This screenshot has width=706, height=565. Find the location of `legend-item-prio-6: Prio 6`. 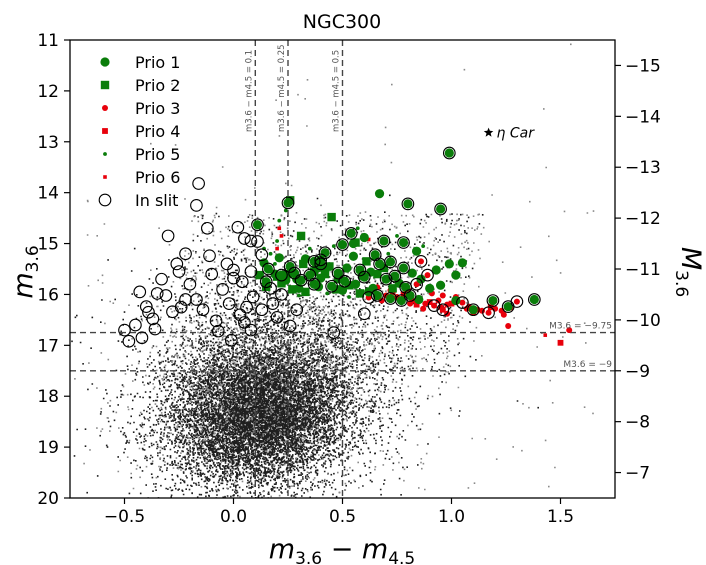

legend-item-prio-6: Prio 6 is located at coordinates (141, 177).